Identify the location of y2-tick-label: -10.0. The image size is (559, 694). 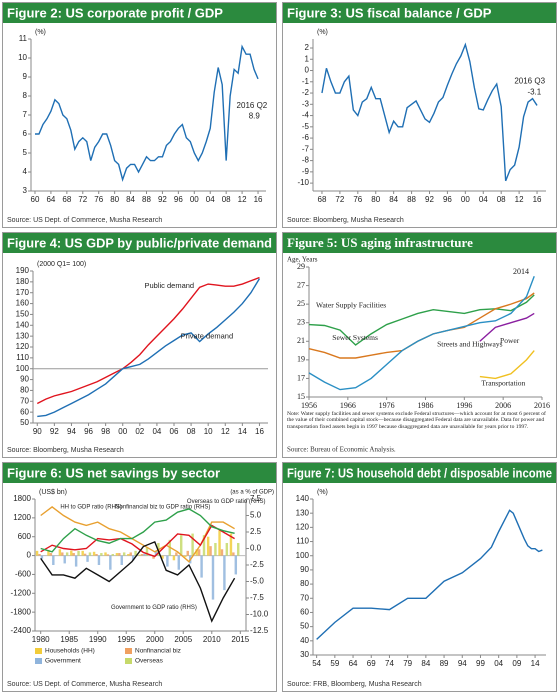
(259, 614).